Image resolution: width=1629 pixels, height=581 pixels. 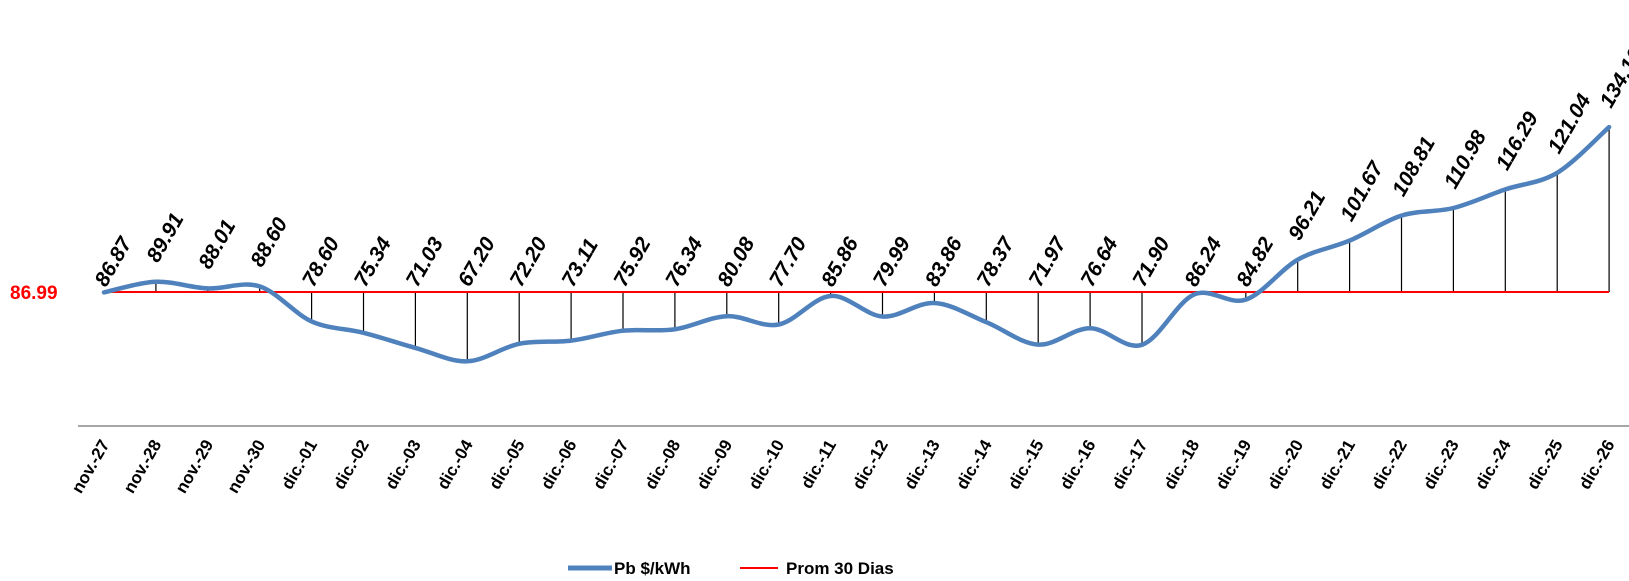 What do you see at coordinates (143, 467) in the screenshot?
I see `x-tick-label: nov.-28` at bounding box center [143, 467].